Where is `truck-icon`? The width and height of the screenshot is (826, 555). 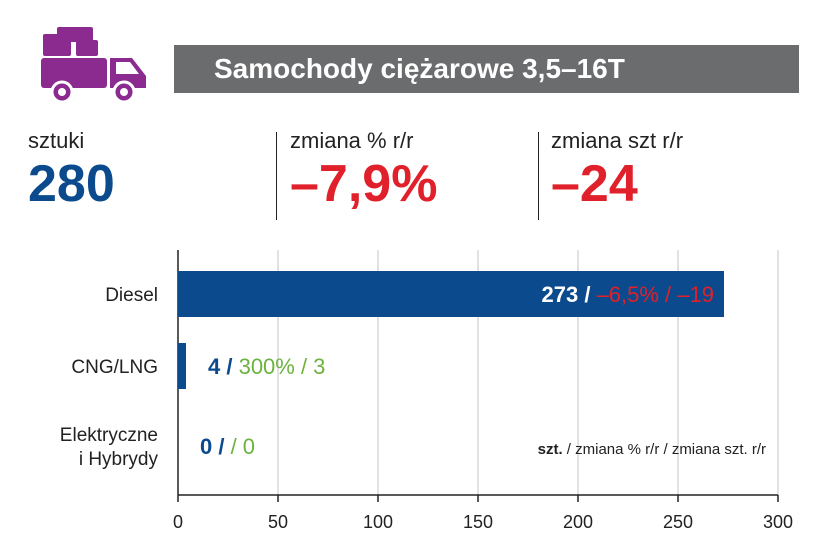 truck-icon is located at coordinates (93, 65).